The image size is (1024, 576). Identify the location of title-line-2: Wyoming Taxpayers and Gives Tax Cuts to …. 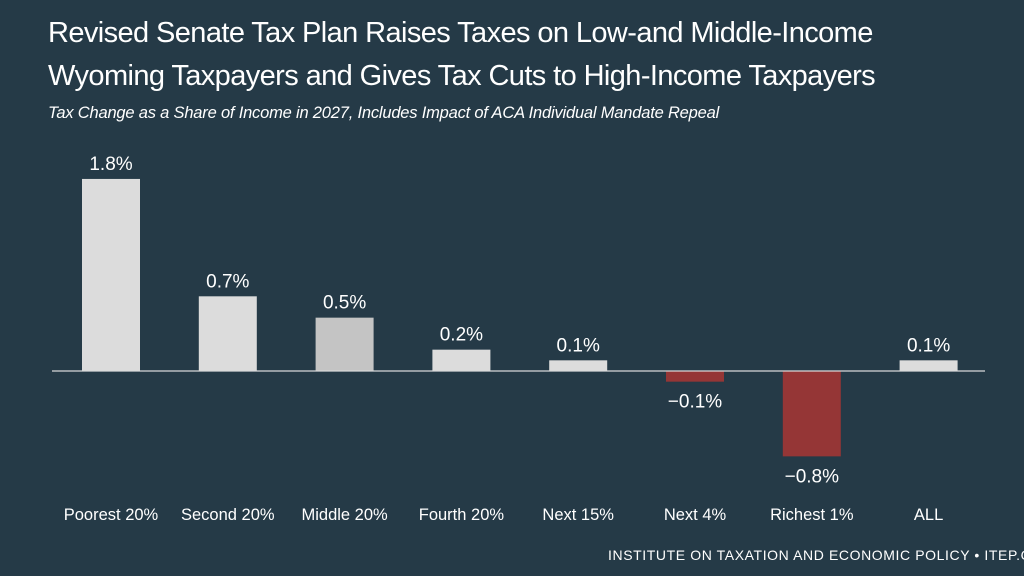
(462, 76).